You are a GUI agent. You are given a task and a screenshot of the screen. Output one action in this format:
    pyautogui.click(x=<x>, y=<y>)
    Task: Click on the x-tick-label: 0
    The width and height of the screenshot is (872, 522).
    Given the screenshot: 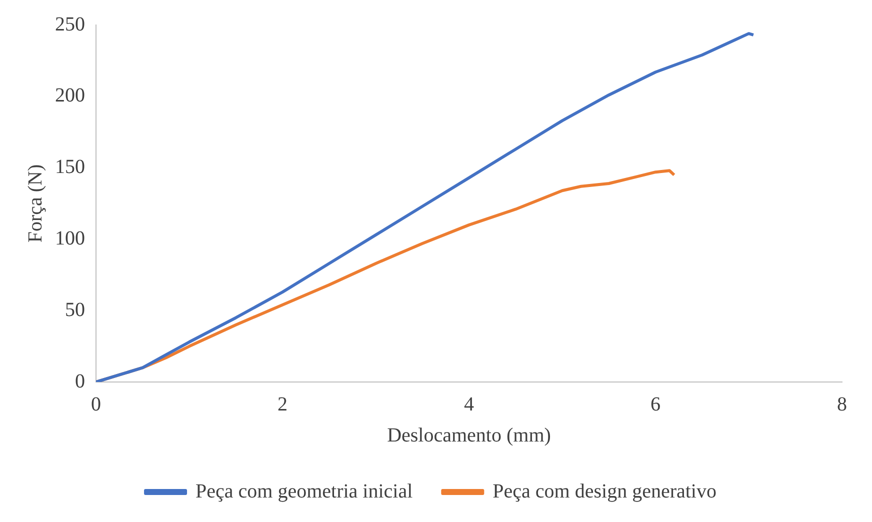 What is the action you would take?
    pyautogui.click(x=96, y=404)
    